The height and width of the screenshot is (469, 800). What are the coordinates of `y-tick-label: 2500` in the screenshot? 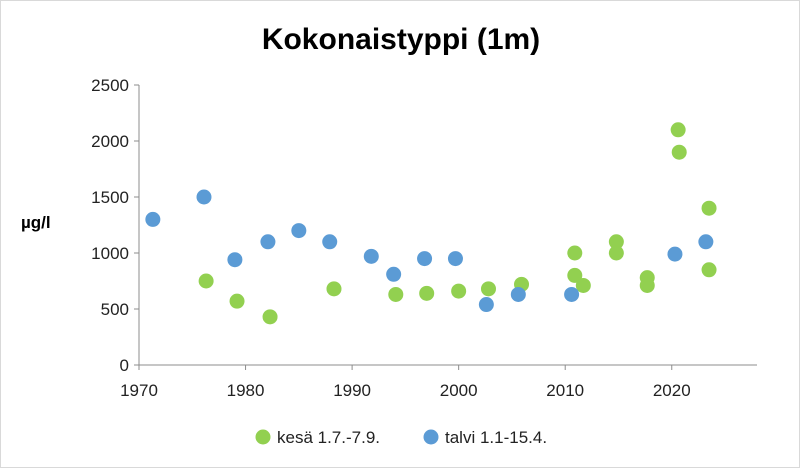 It's located at (110, 85).